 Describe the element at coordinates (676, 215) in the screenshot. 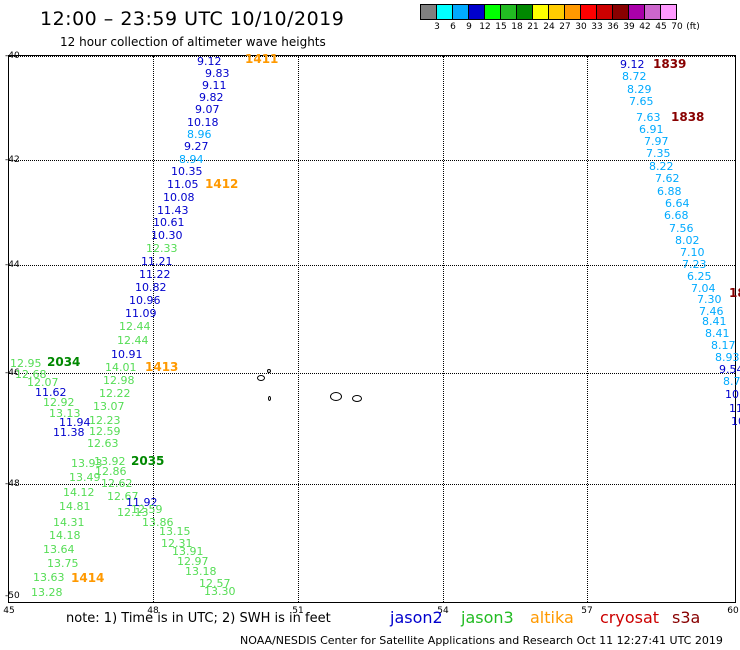

I see `wave-height-label: 6.68` at that location.